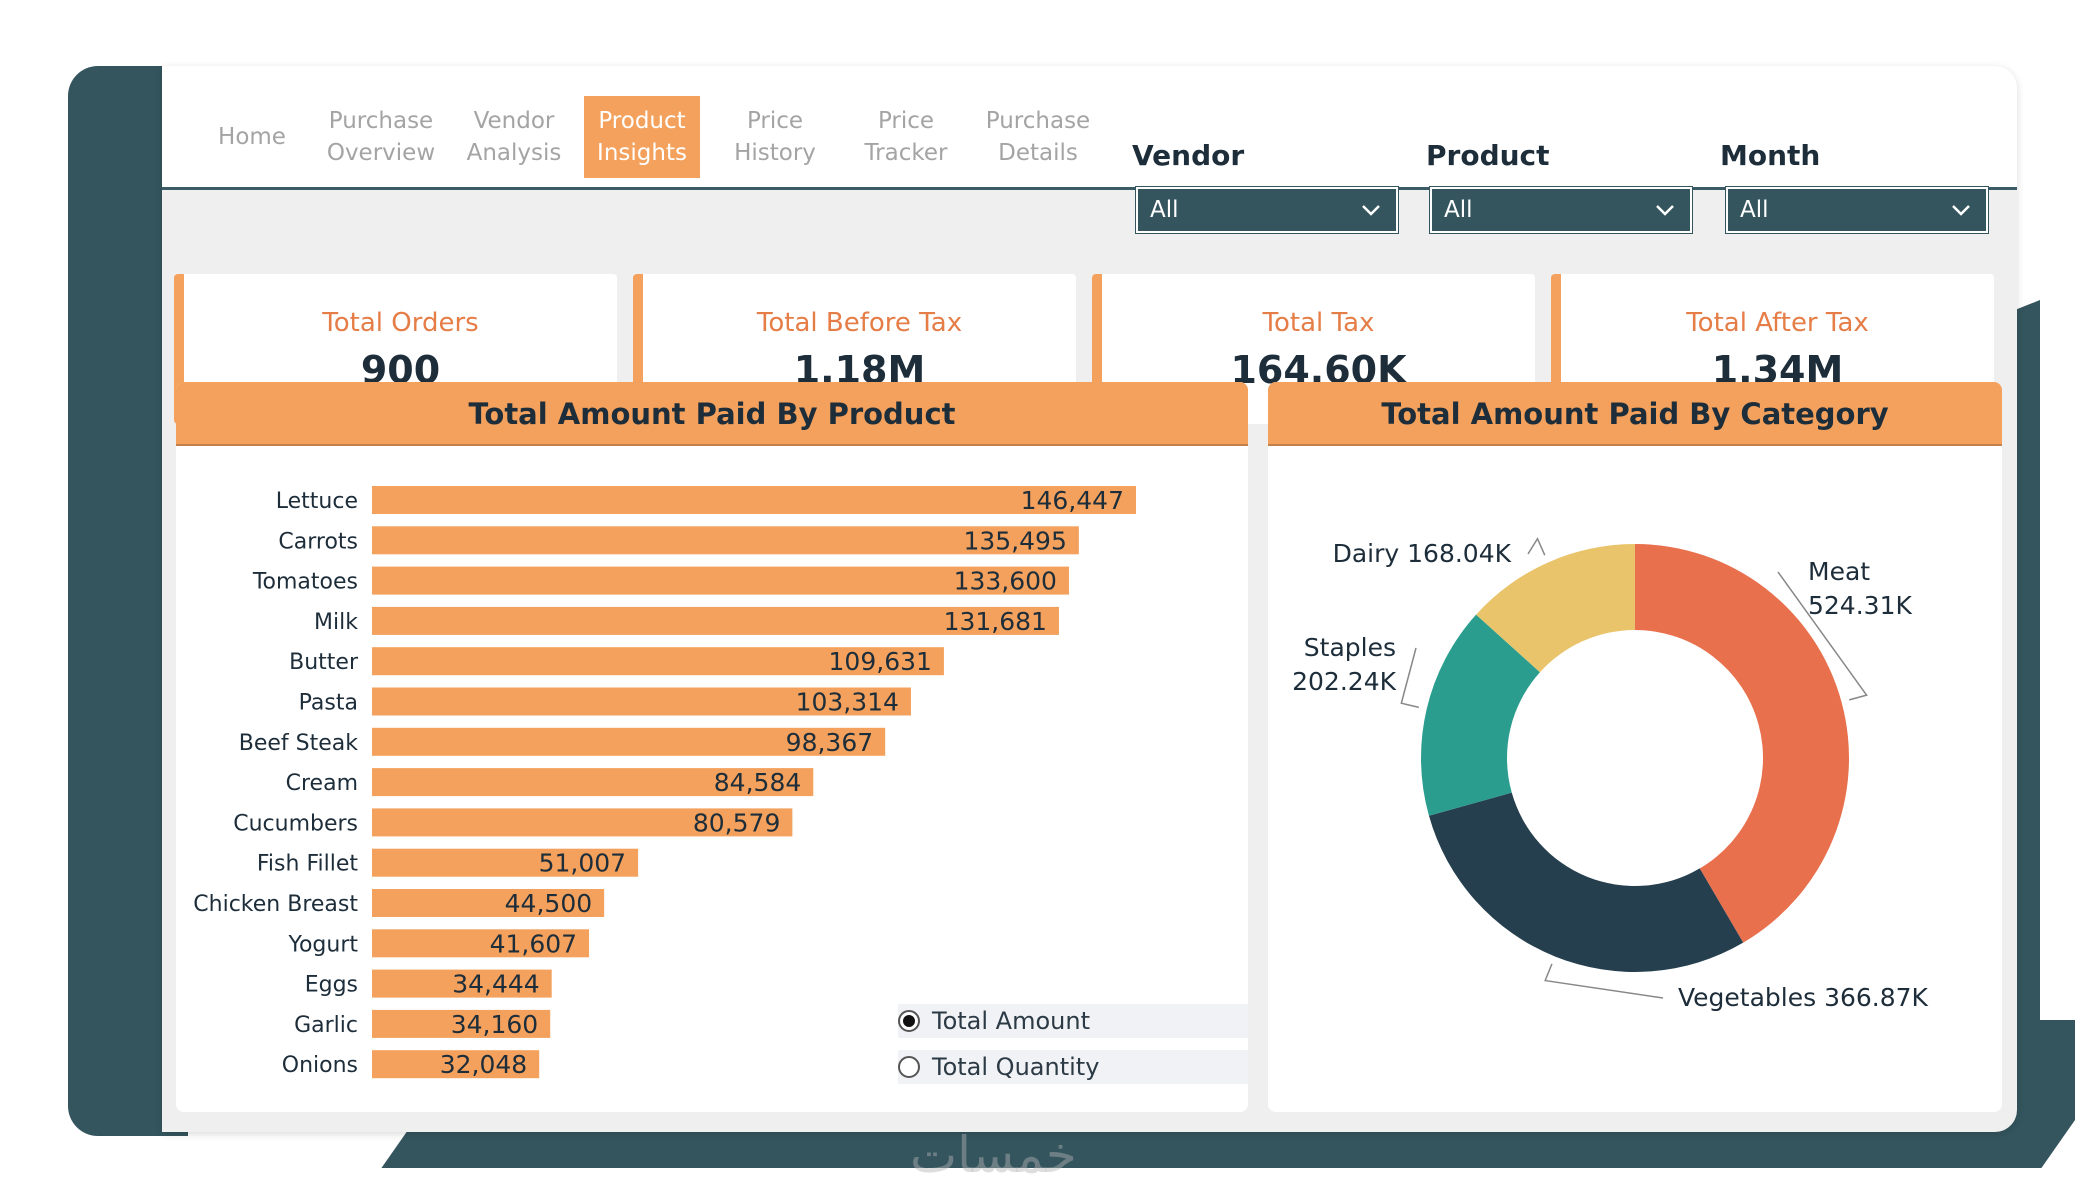  I want to click on bar-data-label: 44,500, so click(548, 903).